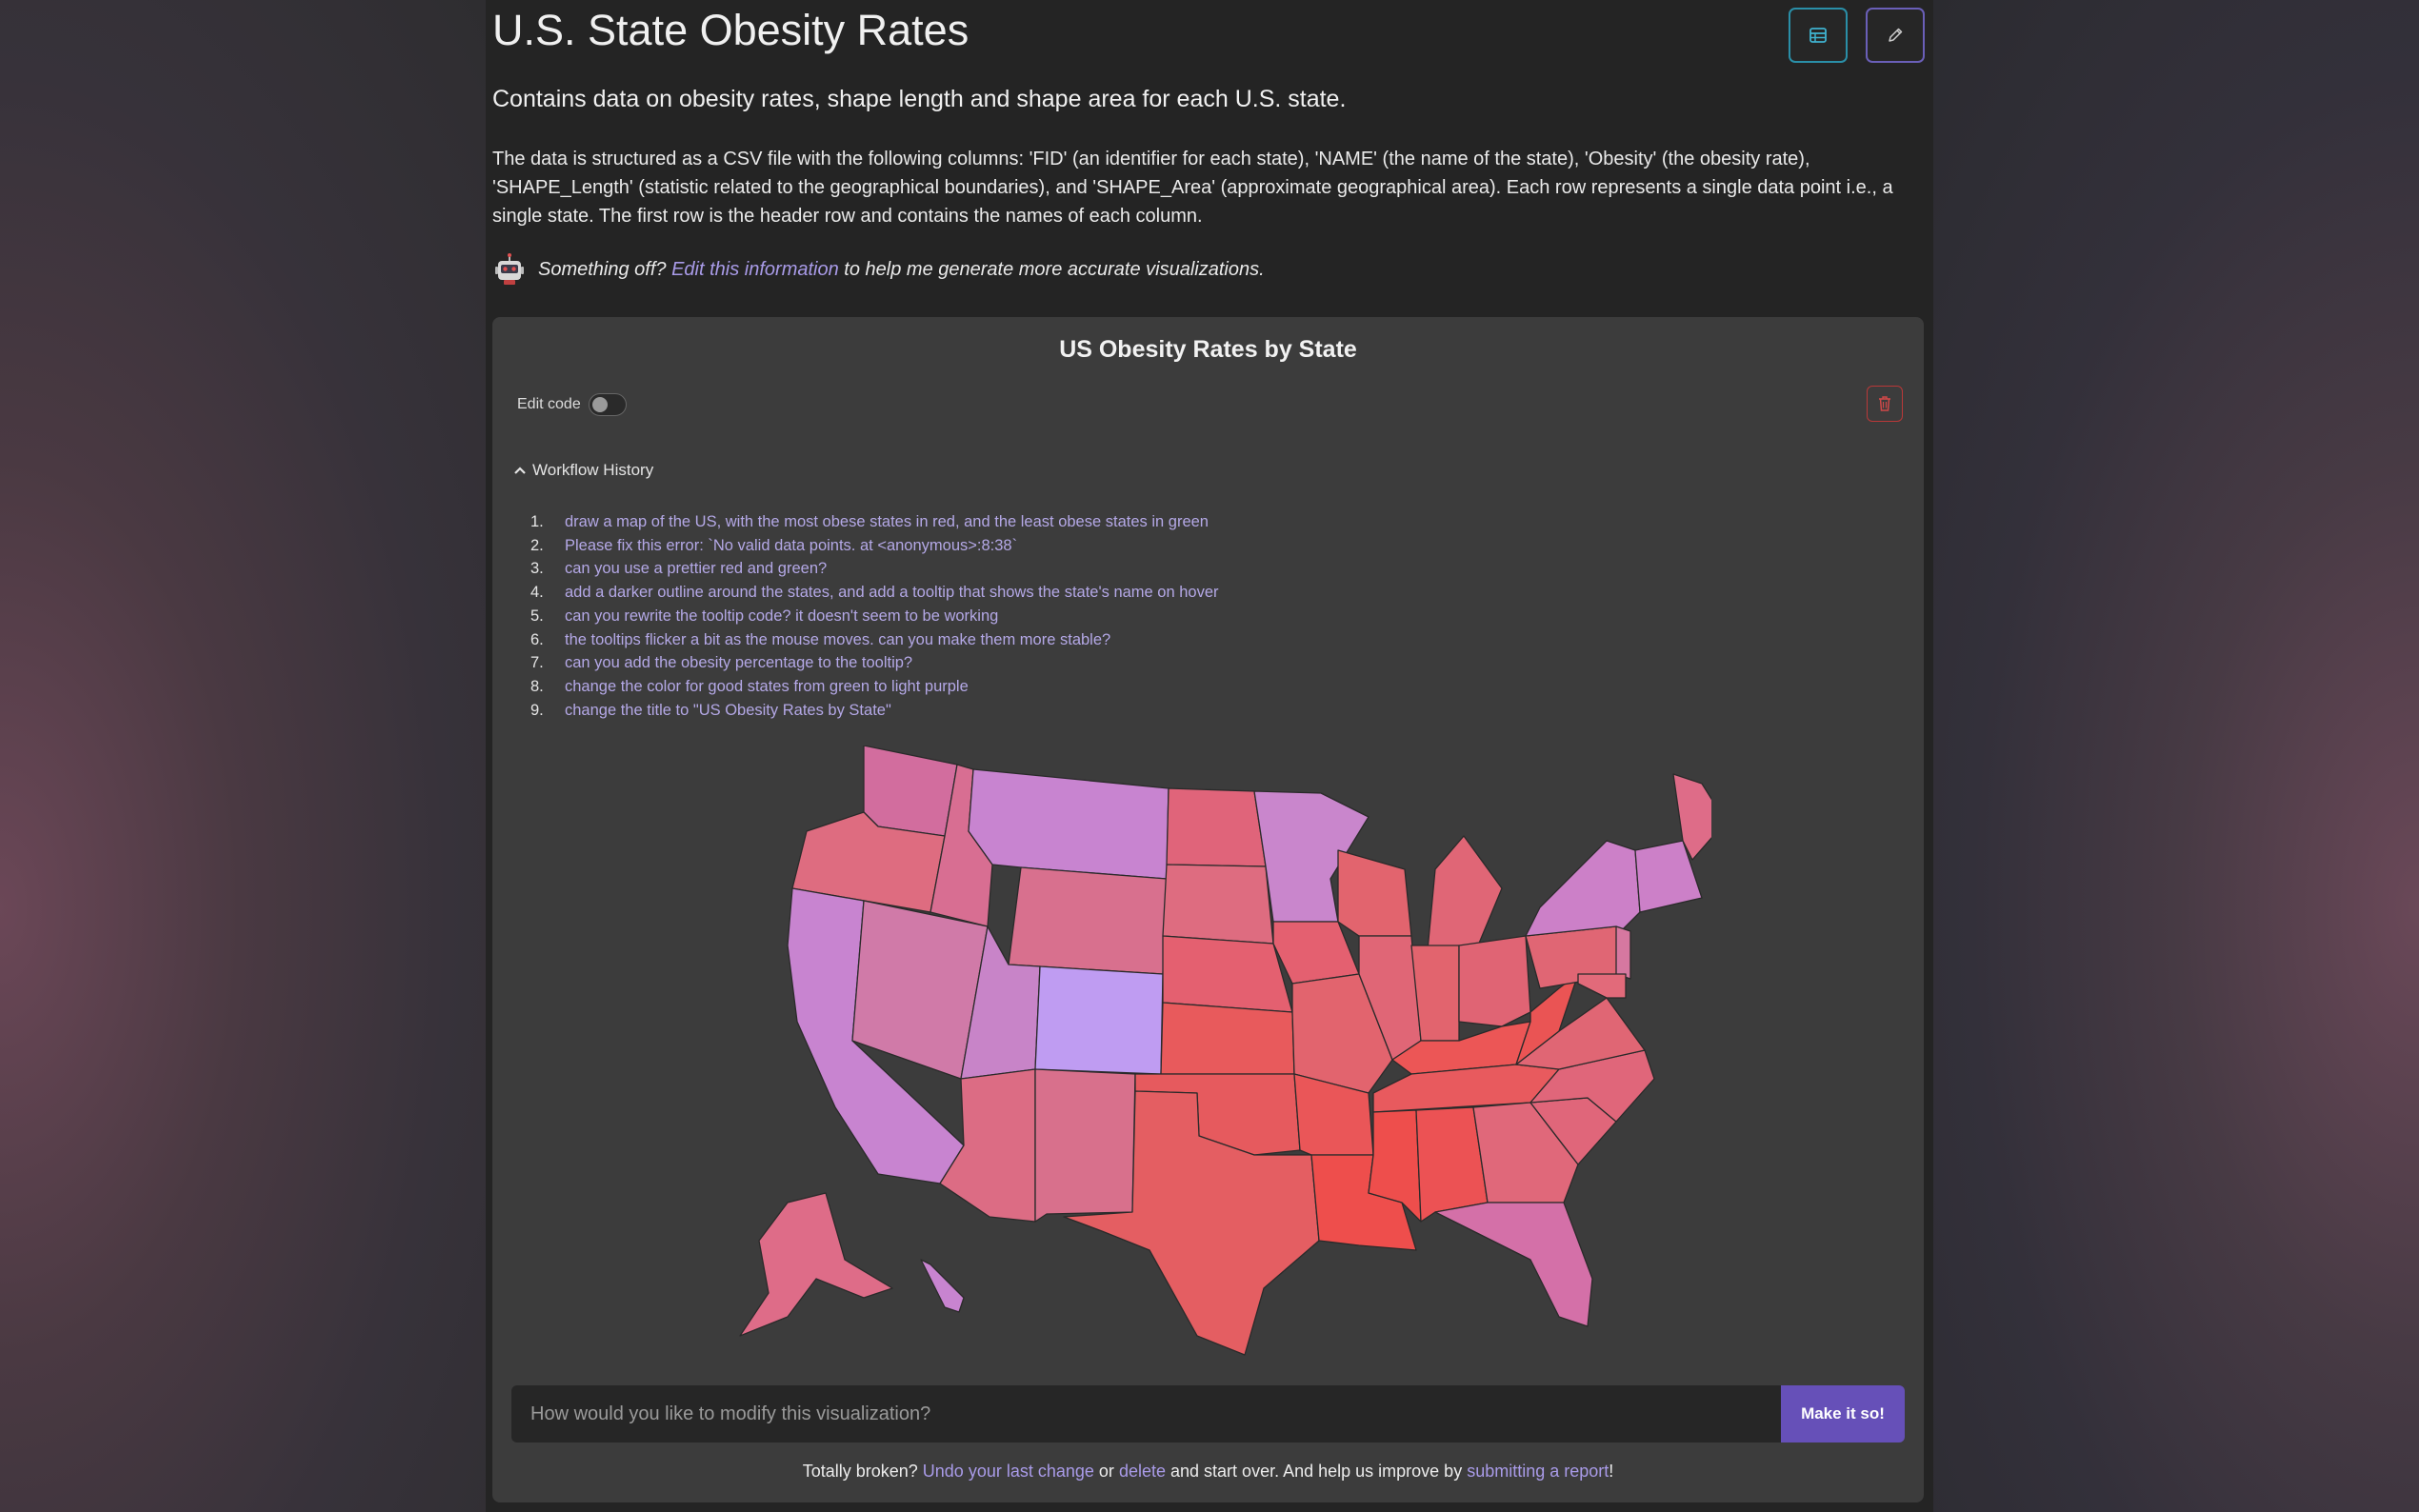  I want to click on edit-code-toggle, so click(607, 404).